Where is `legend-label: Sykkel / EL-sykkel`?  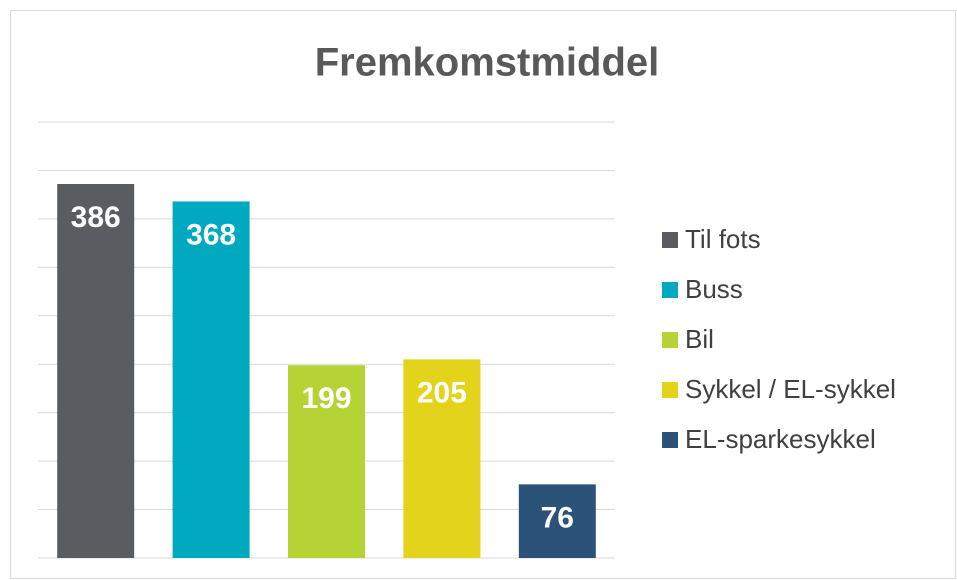
legend-label: Sykkel / EL-sykkel is located at coordinates (790, 389).